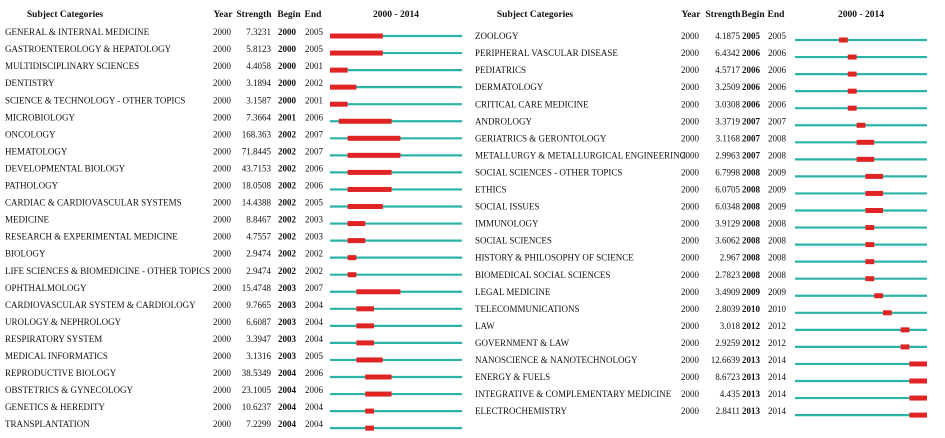  Describe the element at coordinates (507, 207) in the screenshot. I see `category: SOCIAL ISSUES` at that location.